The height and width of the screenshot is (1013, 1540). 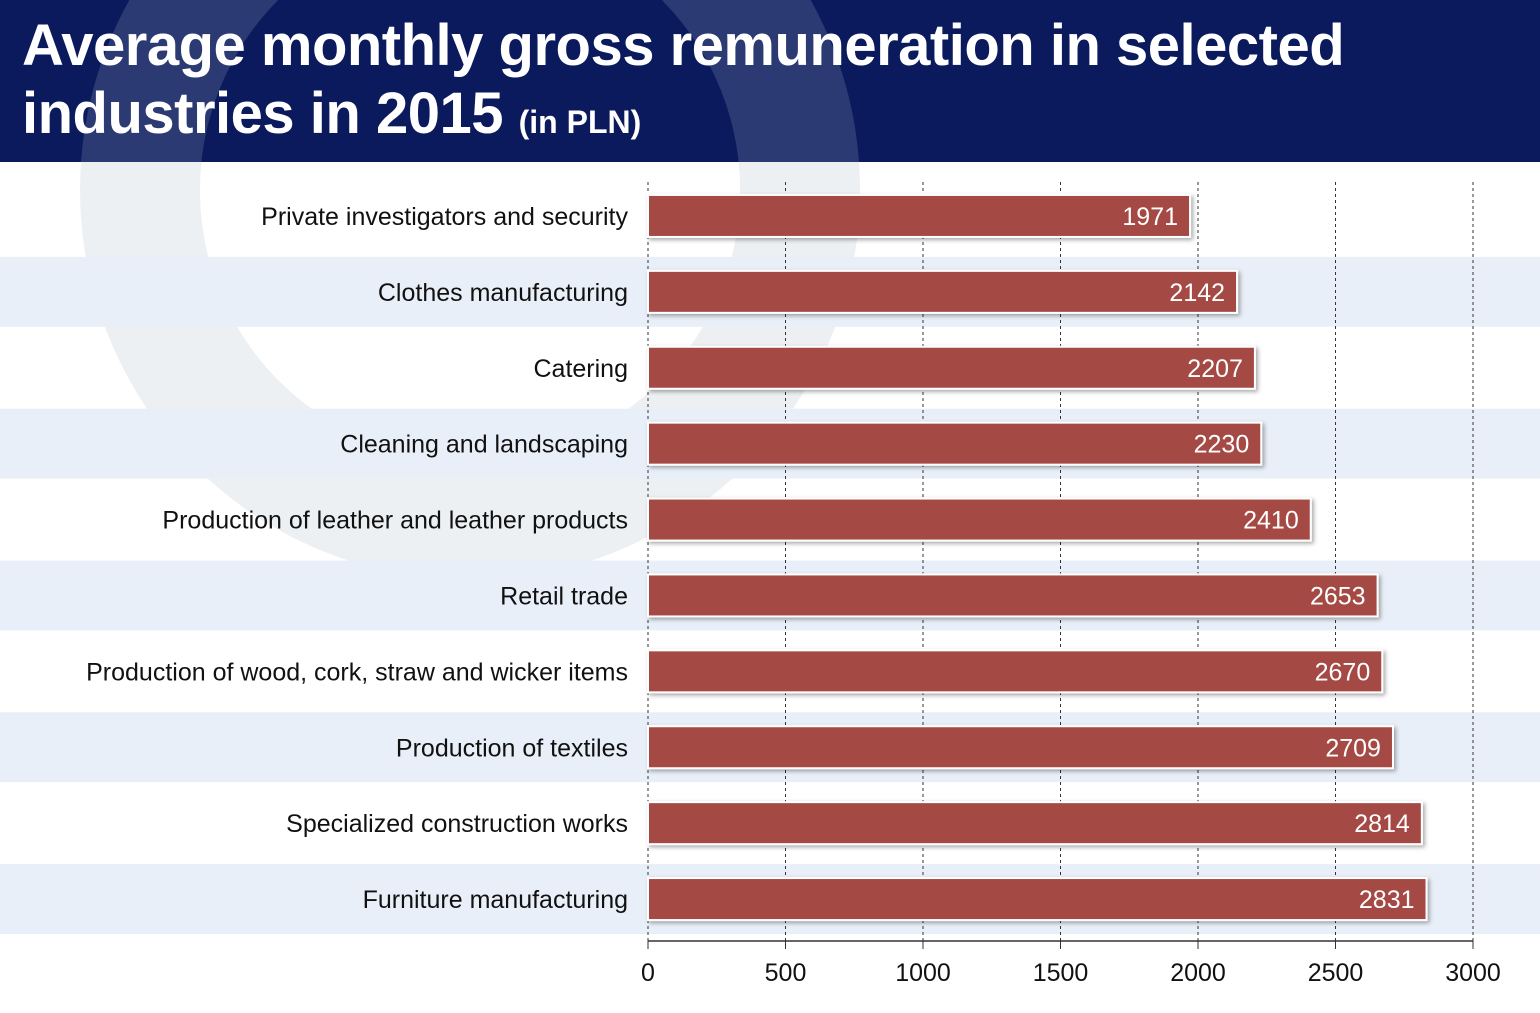 What do you see at coordinates (1387, 900) in the screenshot?
I see `data-label: 2831` at bounding box center [1387, 900].